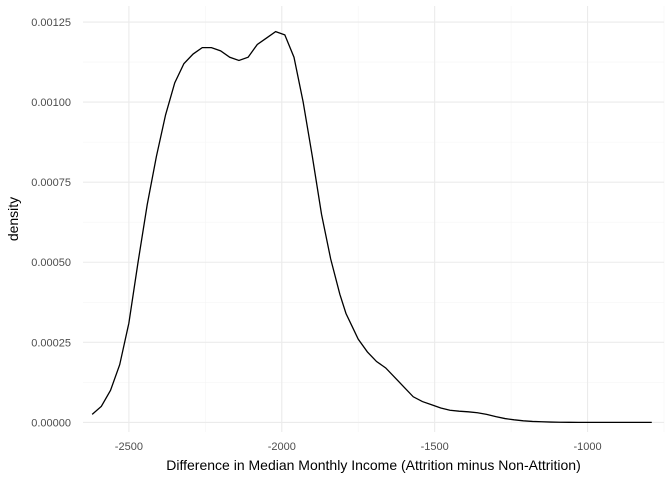  Describe the element at coordinates (51, 23) in the screenshot. I see `y-tick-label: 0.00125` at that location.